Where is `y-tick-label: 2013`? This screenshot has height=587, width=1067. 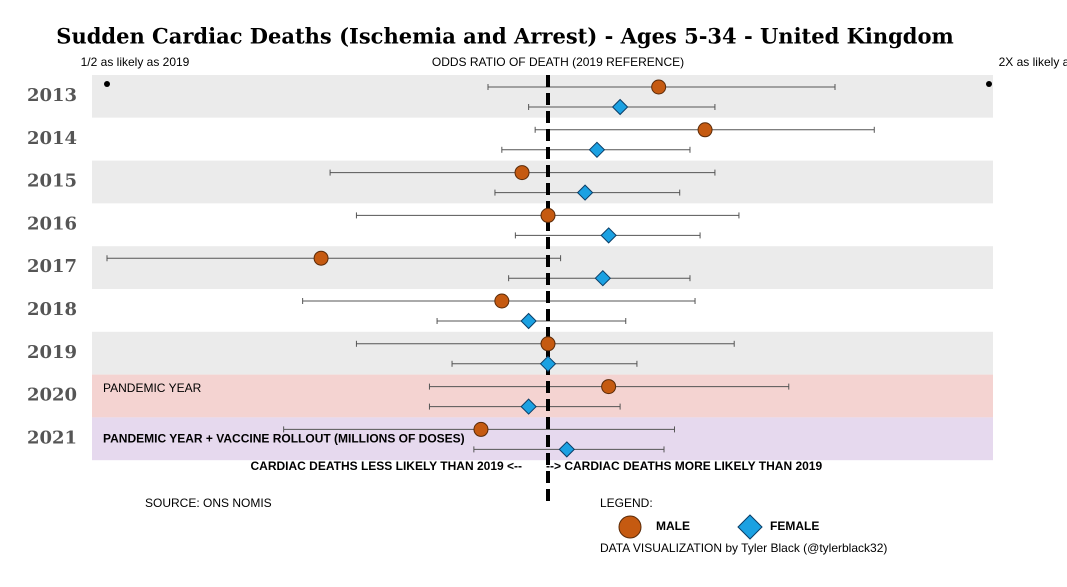 y-tick-label: 2013 is located at coordinates (52, 95).